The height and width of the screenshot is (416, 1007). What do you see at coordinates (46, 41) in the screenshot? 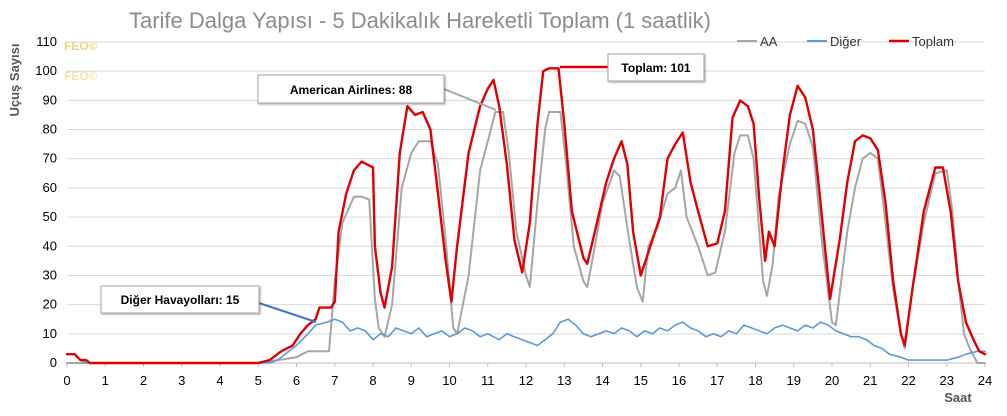
I see `y-tick-label: 110` at bounding box center [46, 41].